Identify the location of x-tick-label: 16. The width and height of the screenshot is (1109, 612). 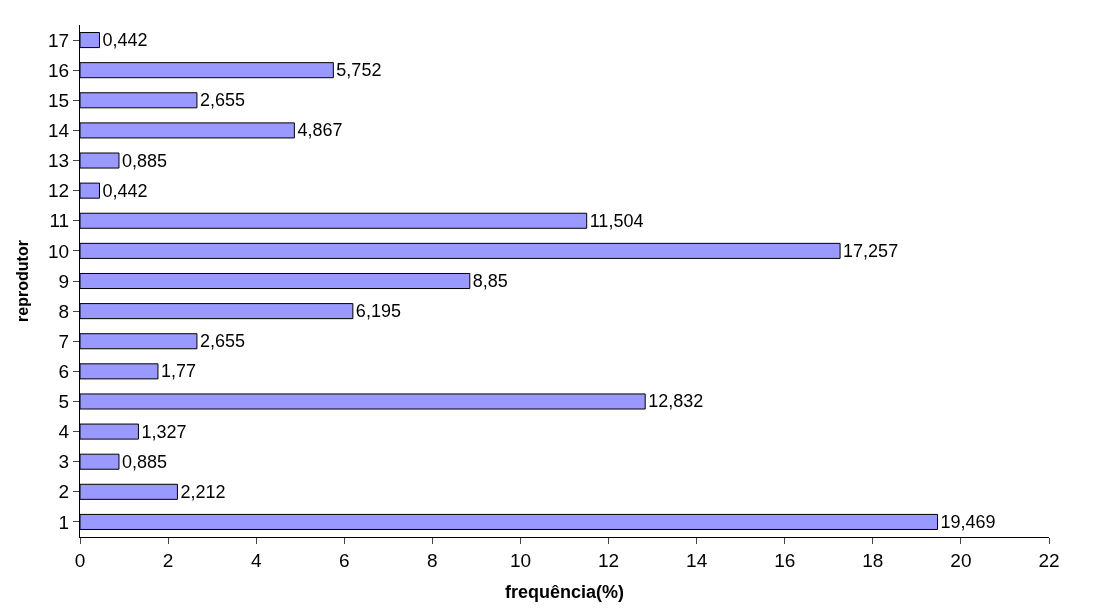
(785, 560).